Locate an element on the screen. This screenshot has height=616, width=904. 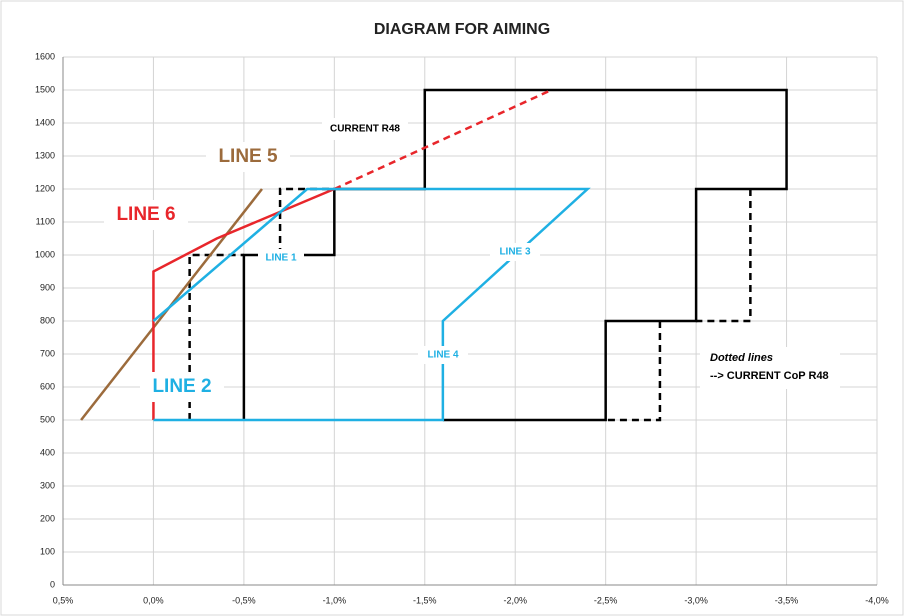
annotation: CURRENT R48 is located at coordinates (365, 129).